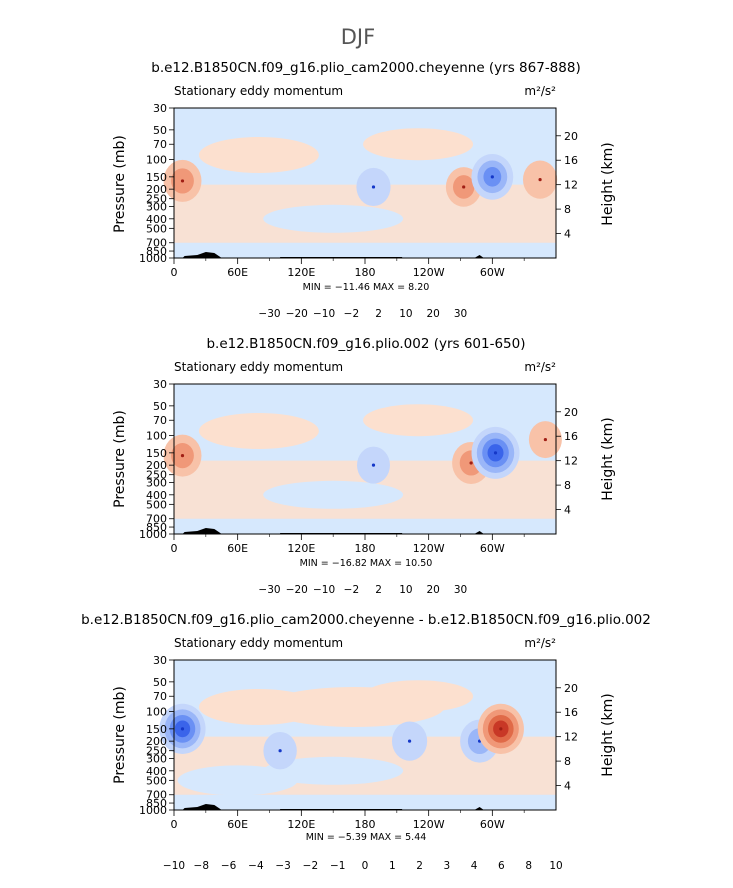 This screenshot has width=733, height=888. What do you see at coordinates (447, 866) in the screenshot?
I see `colorbar-label: 3` at bounding box center [447, 866].